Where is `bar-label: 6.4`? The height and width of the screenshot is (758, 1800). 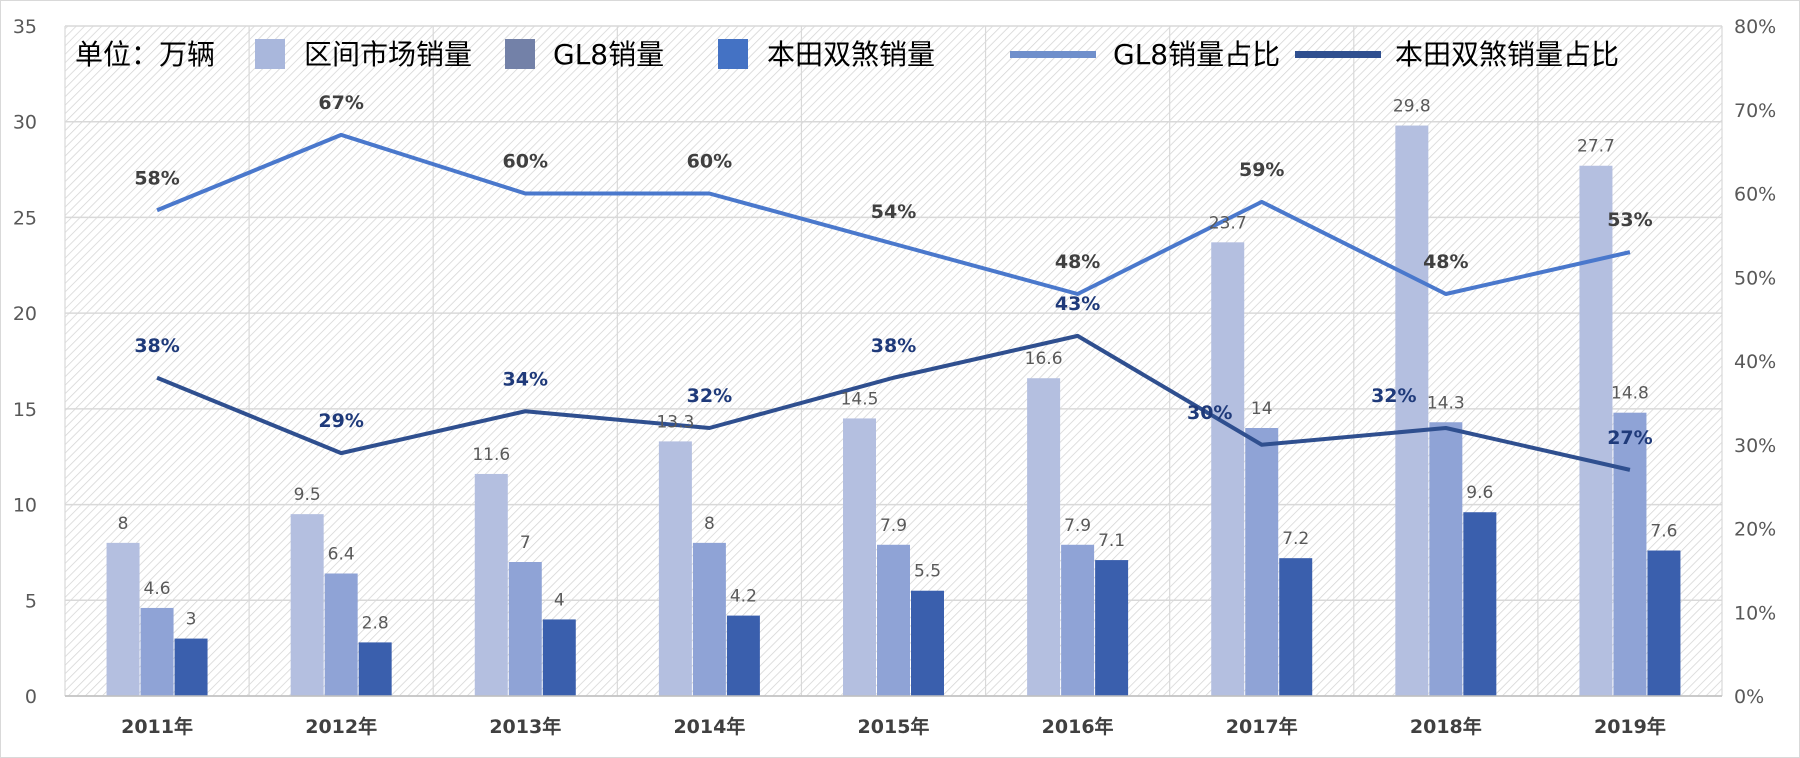 bar-label: 6.4 is located at coordinates (341, 554).